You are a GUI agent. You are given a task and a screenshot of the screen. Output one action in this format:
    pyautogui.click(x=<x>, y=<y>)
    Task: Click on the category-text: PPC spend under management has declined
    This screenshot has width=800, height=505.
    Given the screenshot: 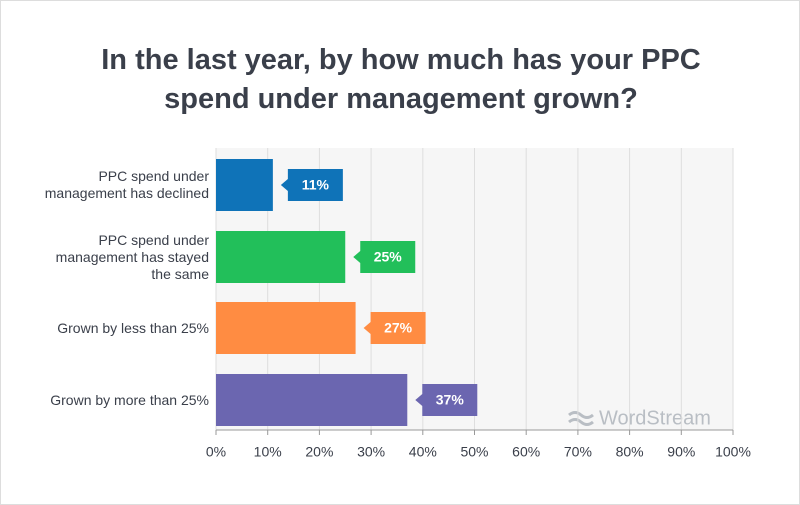 What is the action you would take?
    pyautogui.click(x=126, y=184)
    